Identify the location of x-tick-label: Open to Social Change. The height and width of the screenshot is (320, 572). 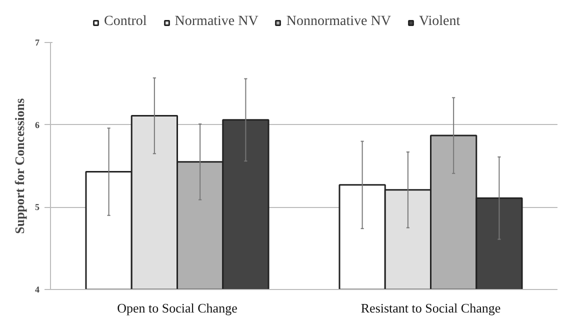
(177, 308).